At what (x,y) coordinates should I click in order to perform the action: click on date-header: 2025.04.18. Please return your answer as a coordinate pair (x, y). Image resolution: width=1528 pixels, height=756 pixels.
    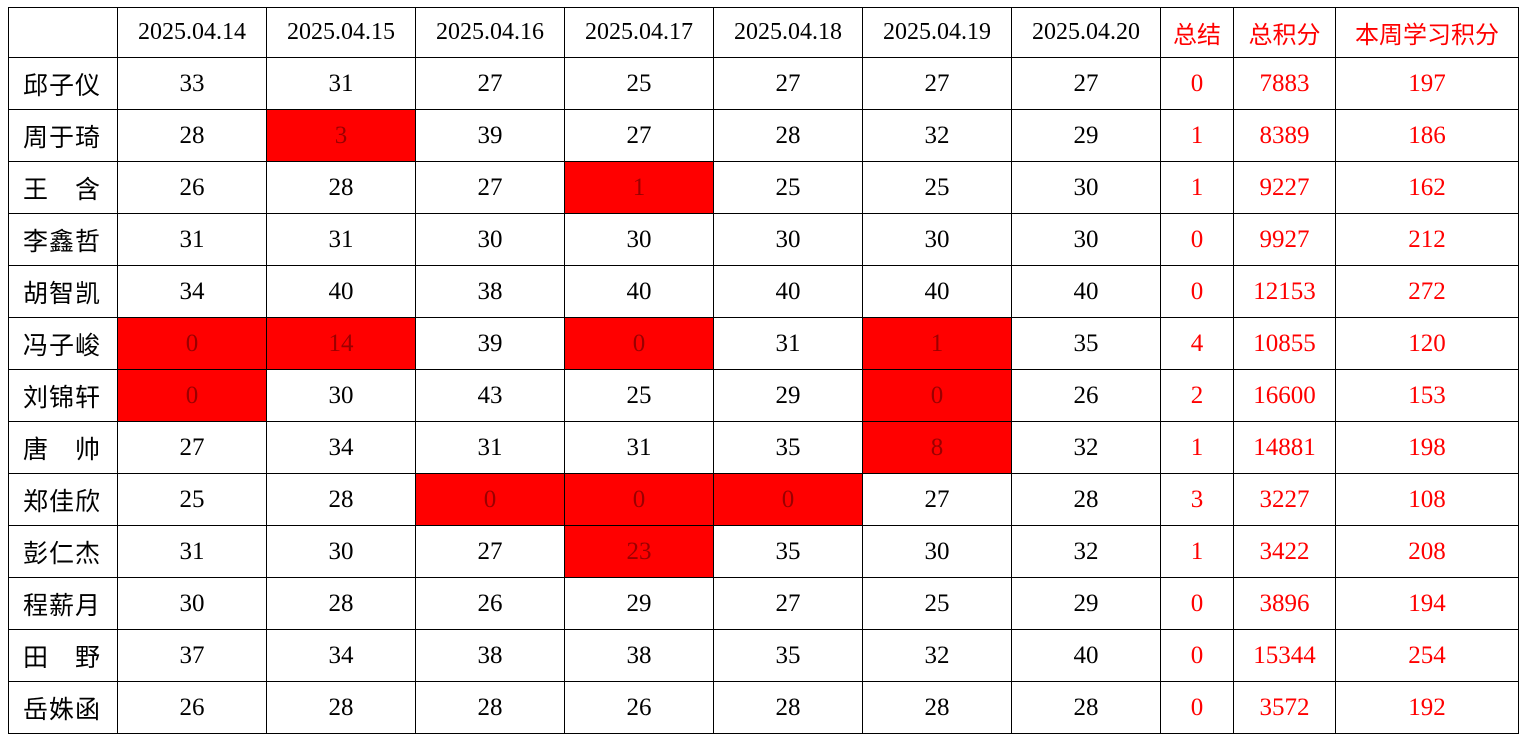
    Looking at the image, I should click on (788, 32).